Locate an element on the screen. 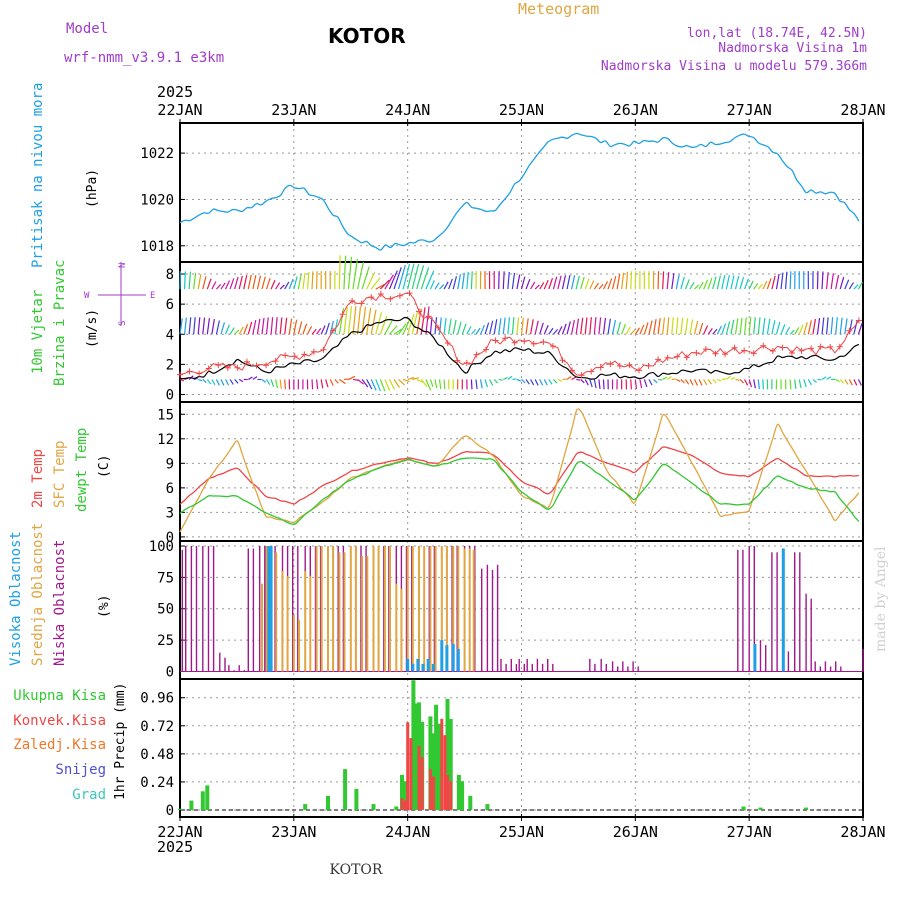 The height and width of the screenshot is (900, 900). y-tick-label: 100 is located at coordinates (161, 547).